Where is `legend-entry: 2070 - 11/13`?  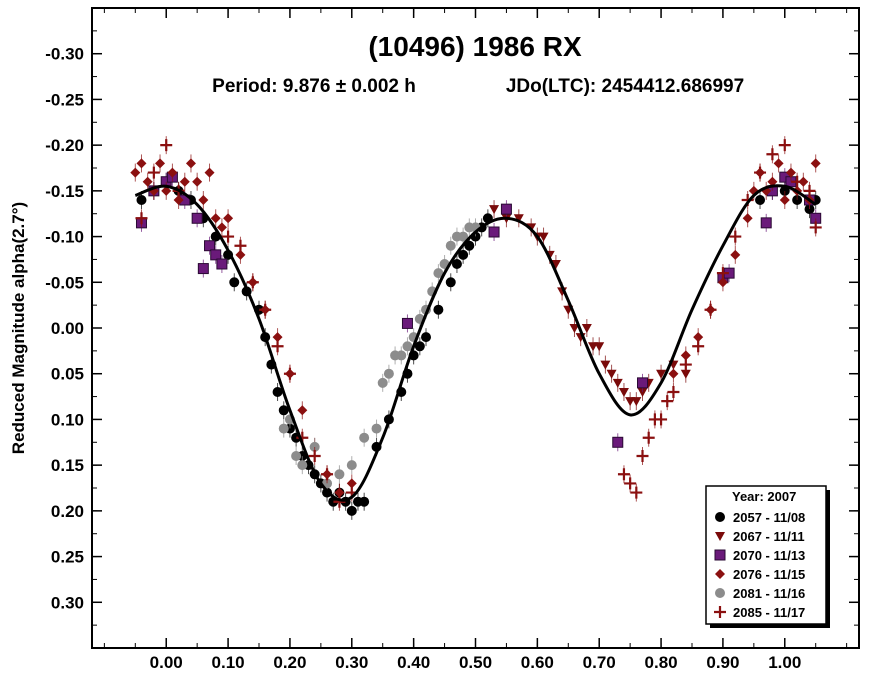
legend-entry: 2070 - 11/13 is located at coordinates (759, 555).